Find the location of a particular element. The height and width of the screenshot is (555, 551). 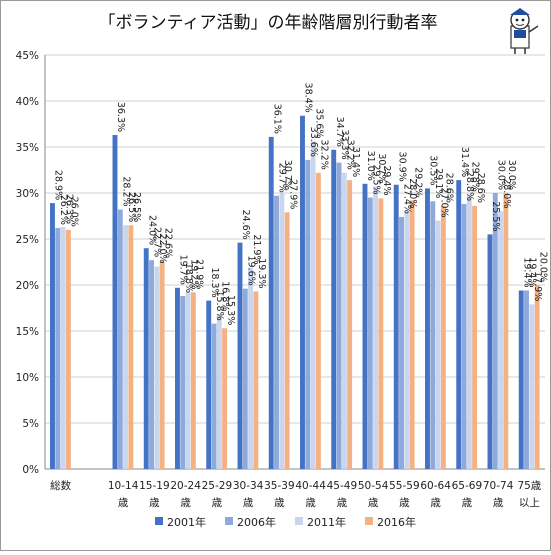

y-tick-label: 30% is located at coordinates (27, 194).